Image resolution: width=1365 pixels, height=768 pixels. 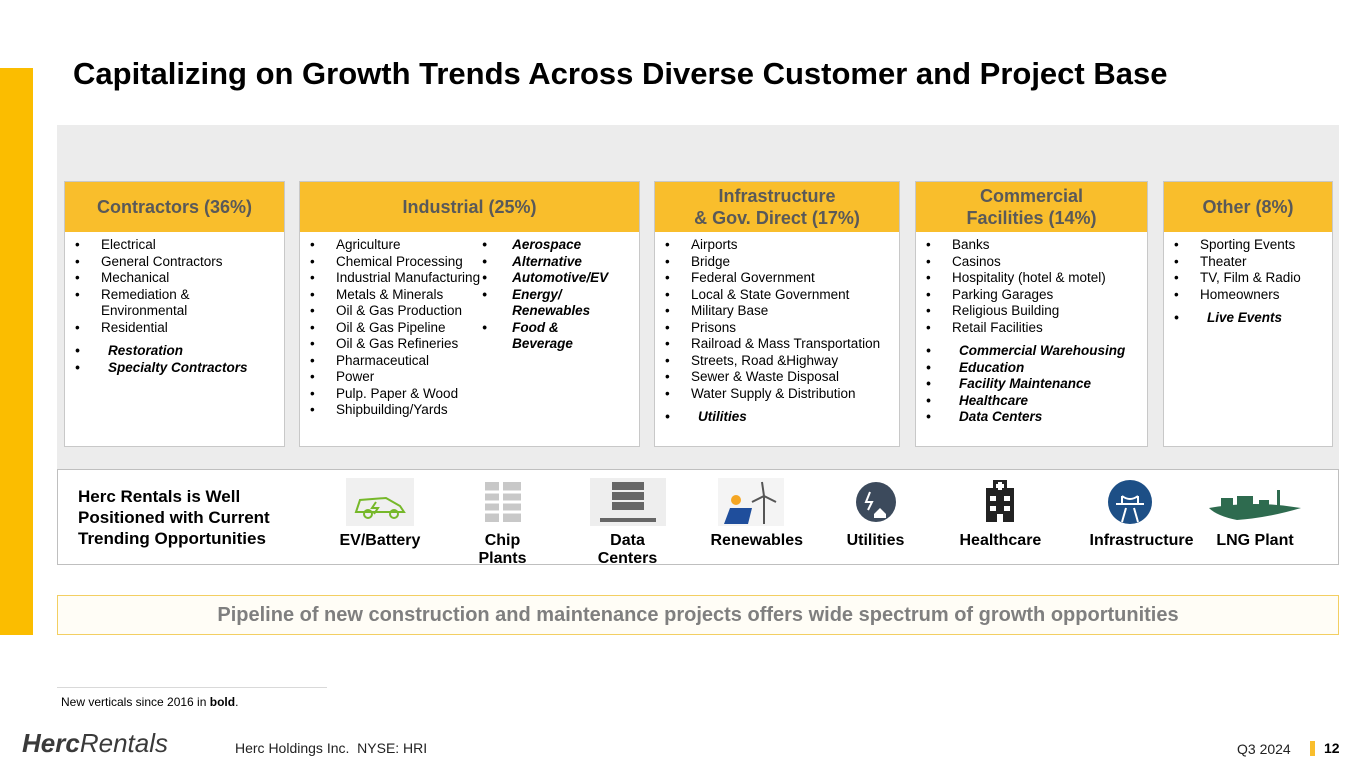 I want to click on item: Local & State Government, so click(x=779, y=295).